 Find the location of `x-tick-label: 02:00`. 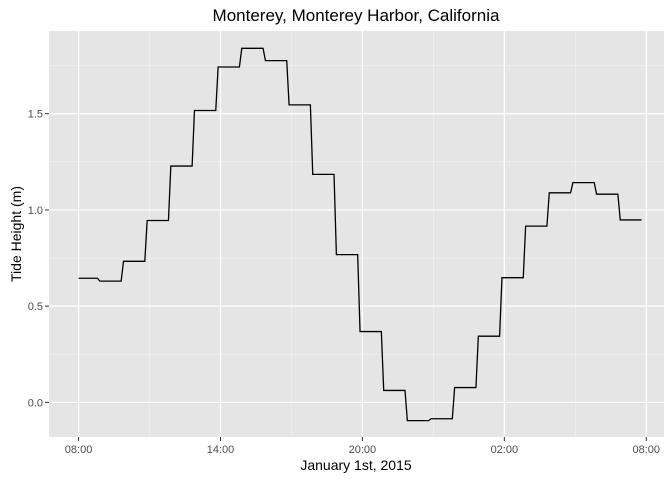

x-tick-label: 02:00 is located at coordinates (505, 450).